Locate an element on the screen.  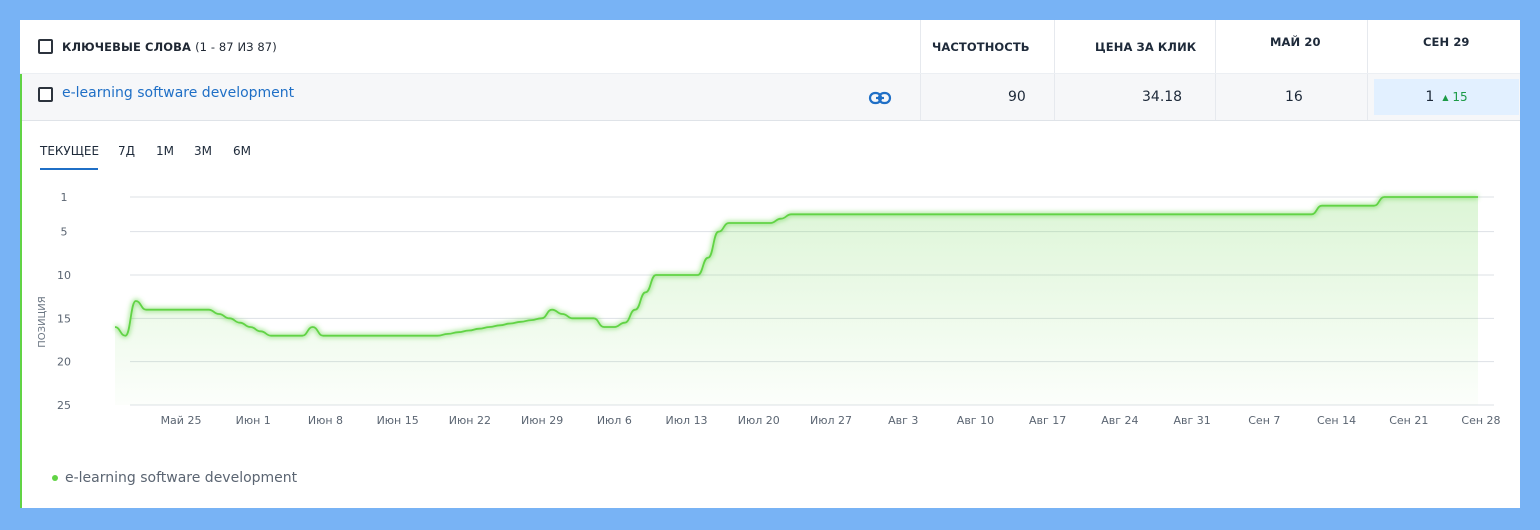
position-date2: 1 is located at coordinates (1430, 97).